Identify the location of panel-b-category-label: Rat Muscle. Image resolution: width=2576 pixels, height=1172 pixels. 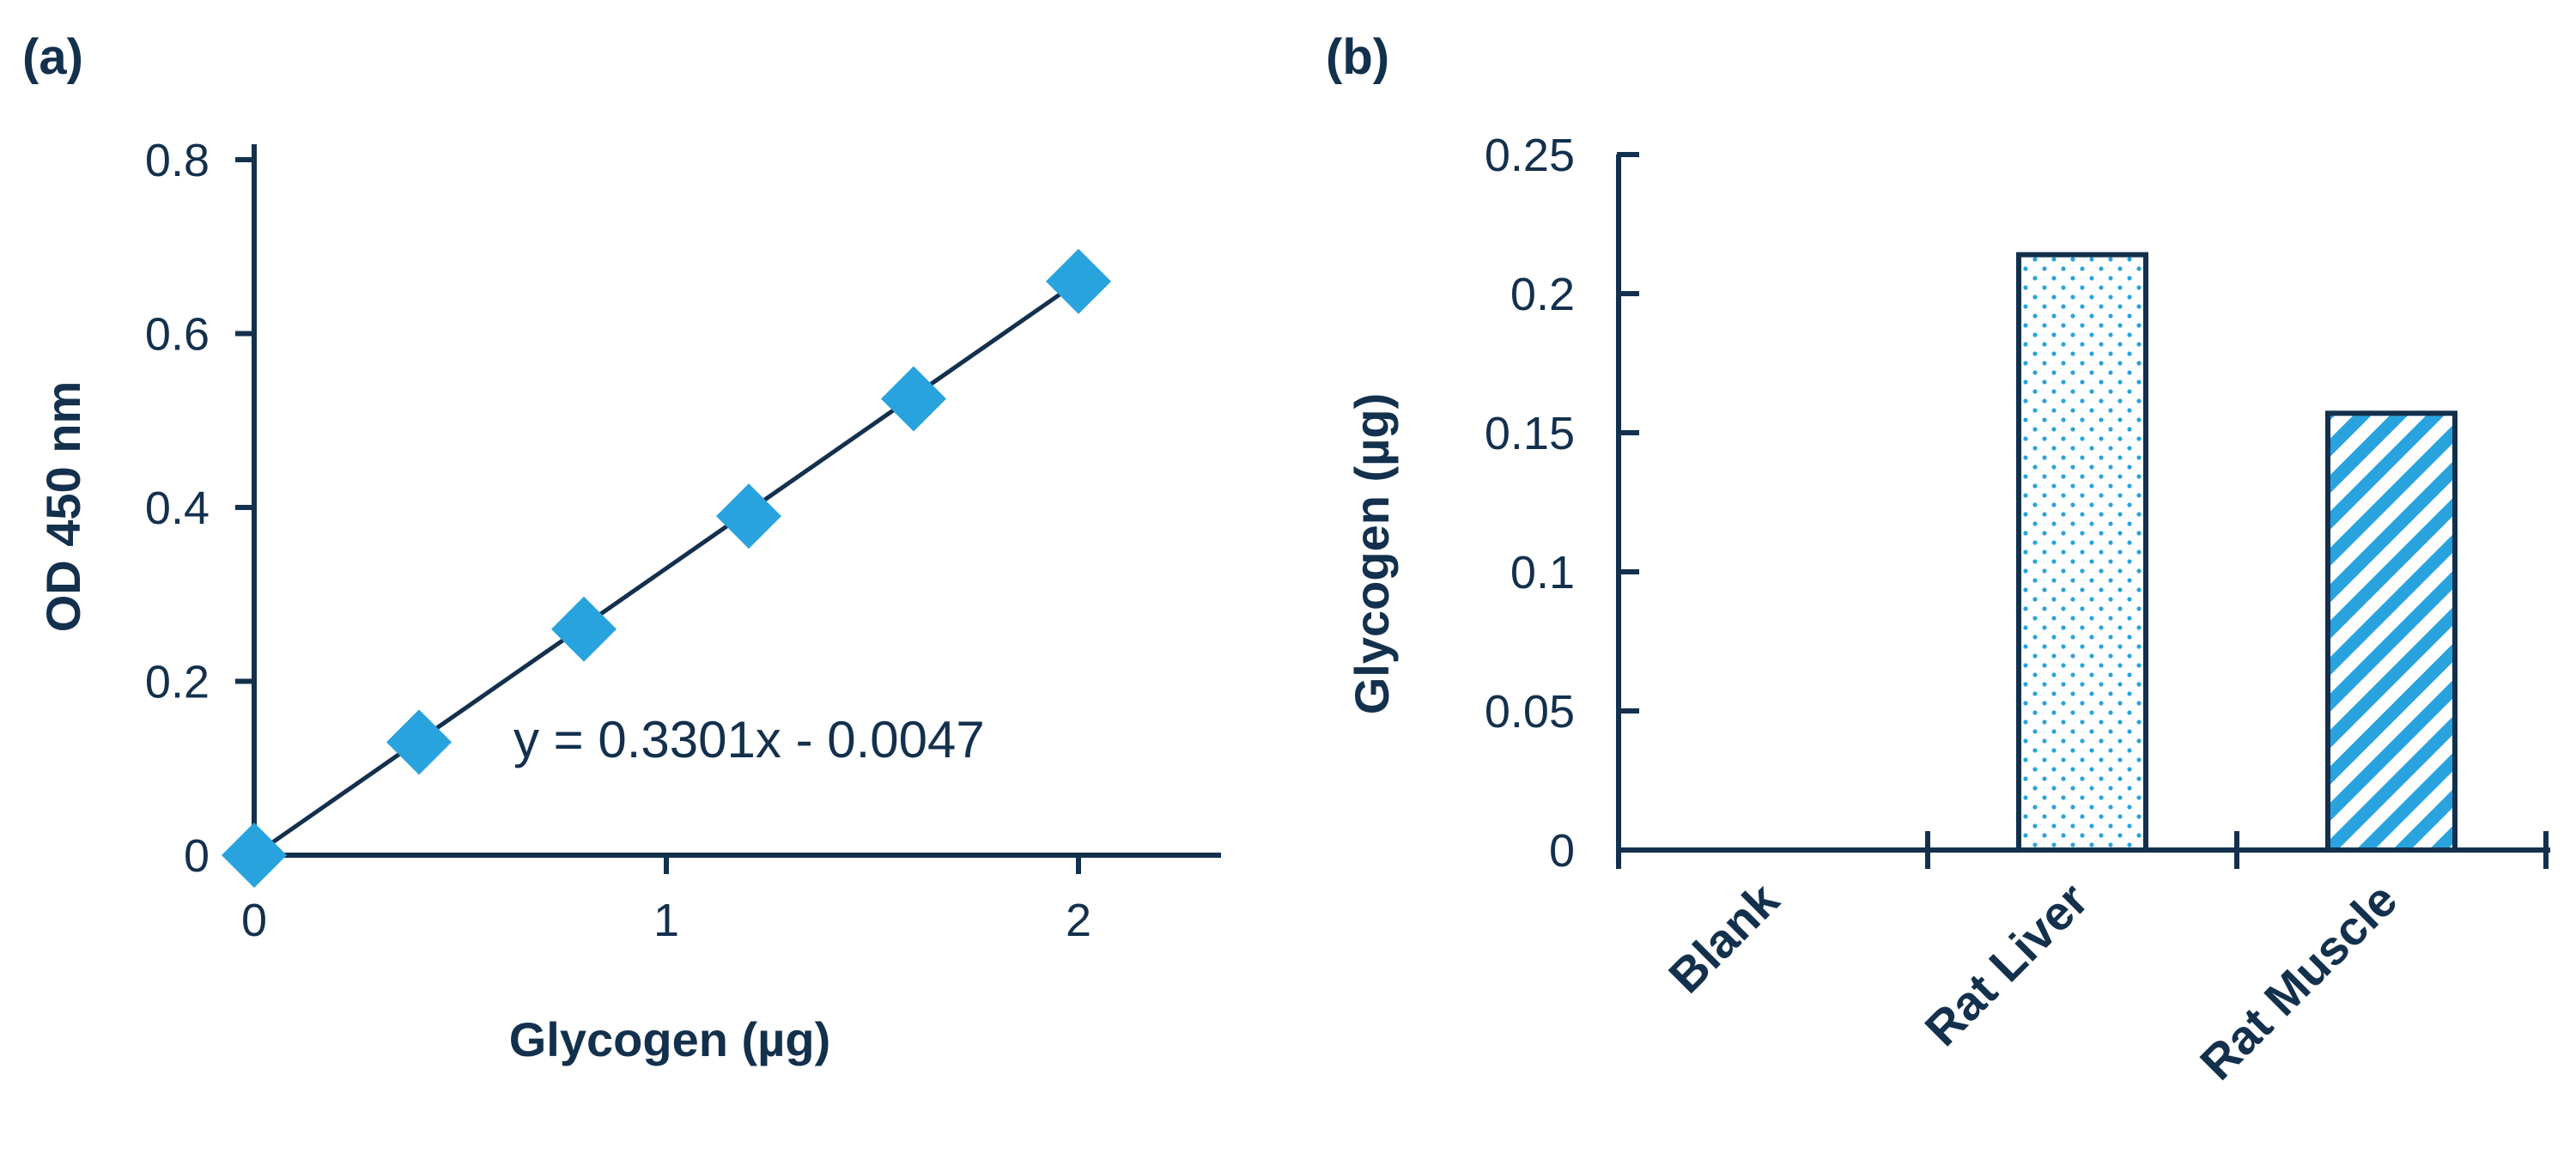
(2299, 981).